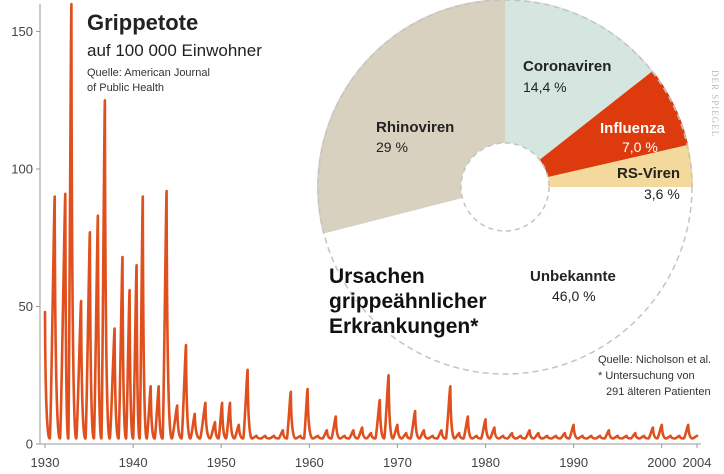 The height and width of the screenshot is (474, 724). What do you see at coordinates (26, 228) in the screenshot?
I see `y-axis: 0 50 100 150` at bounding box center [26, 228].